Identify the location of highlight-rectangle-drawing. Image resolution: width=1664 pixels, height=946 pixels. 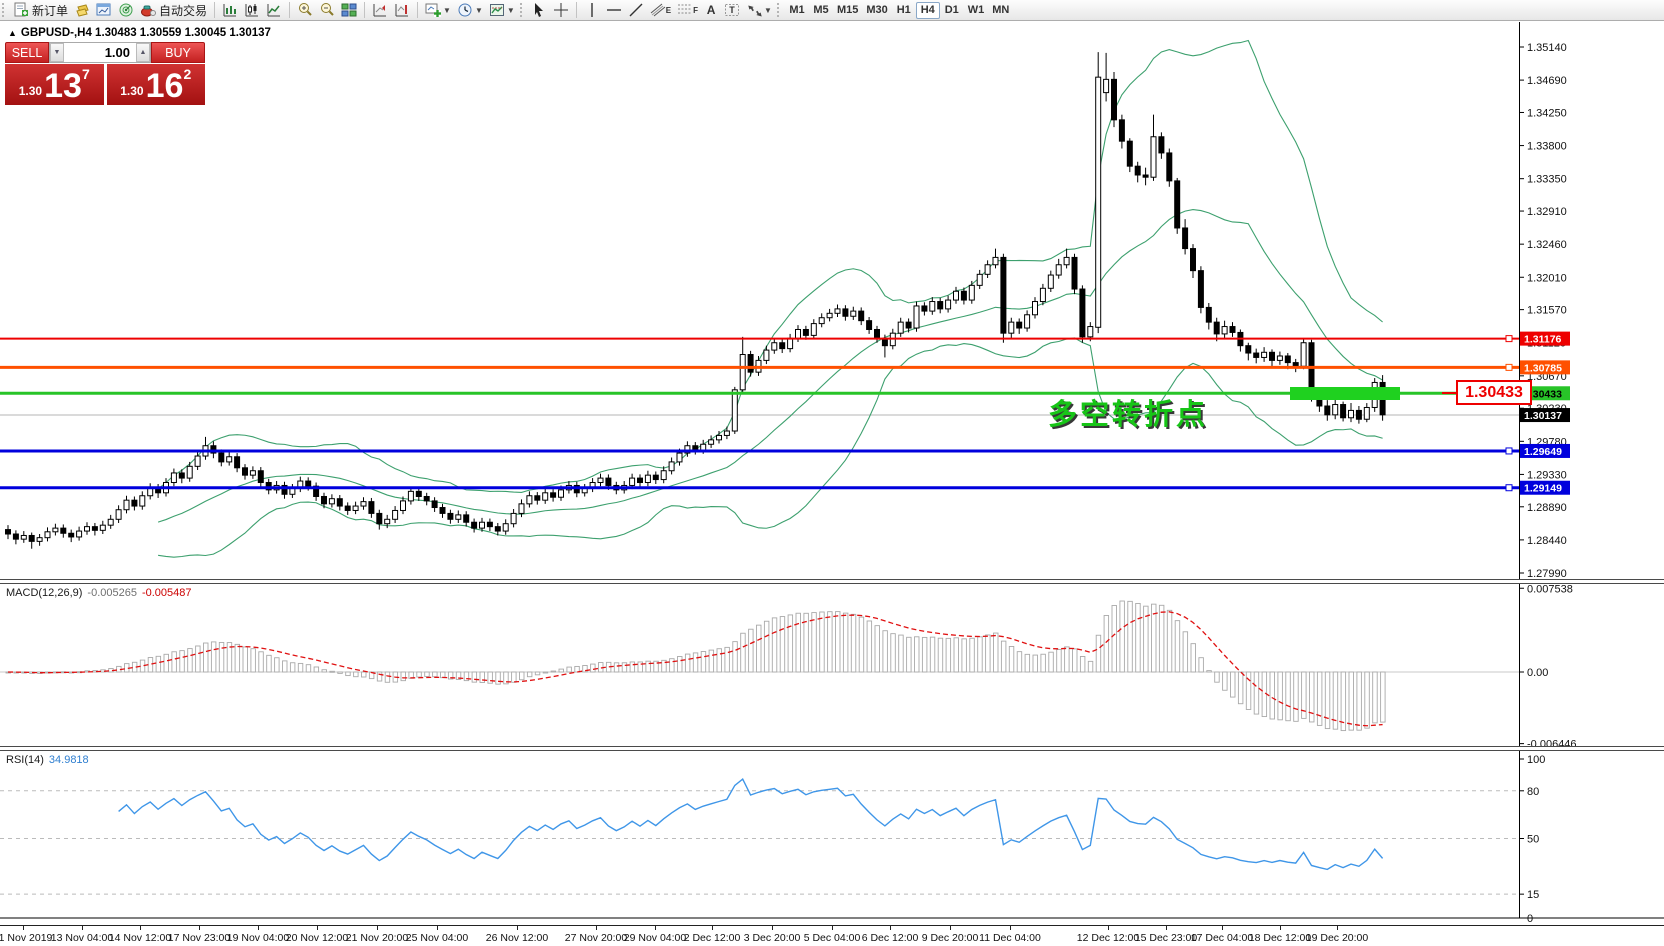
(1345, 393).